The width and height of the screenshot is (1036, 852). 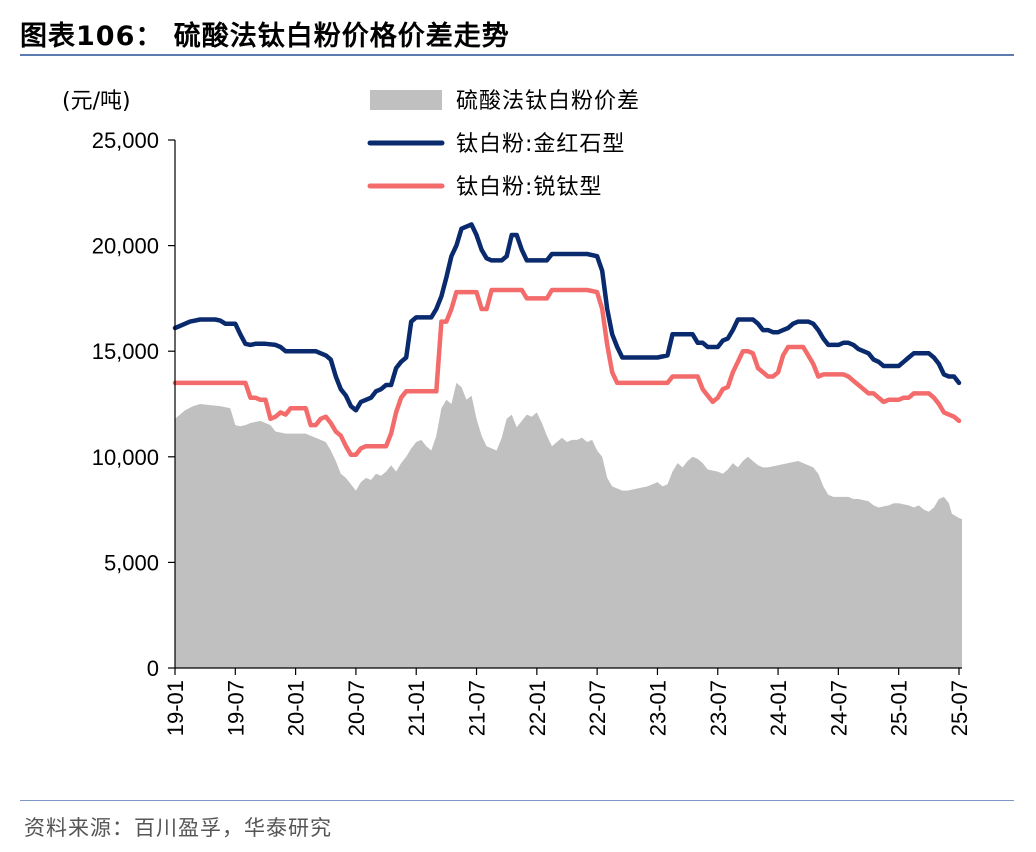 I want to click on y-tick-label: 15,000, so click(x=125, y=351).